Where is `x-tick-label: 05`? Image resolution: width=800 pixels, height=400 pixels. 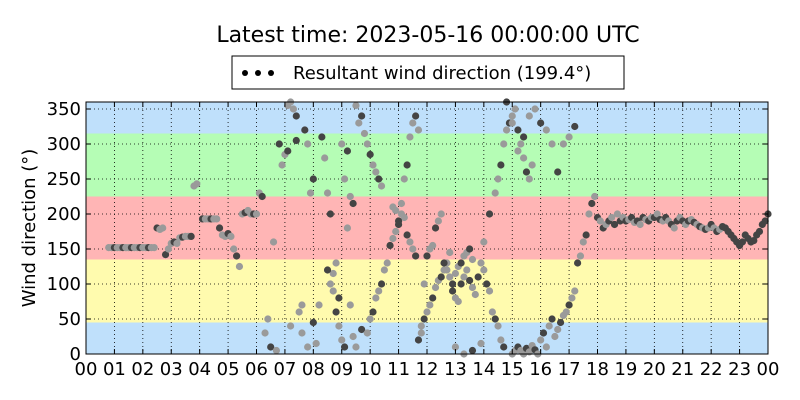
x-tick-label: 05 is located at coordinates (228, 369).